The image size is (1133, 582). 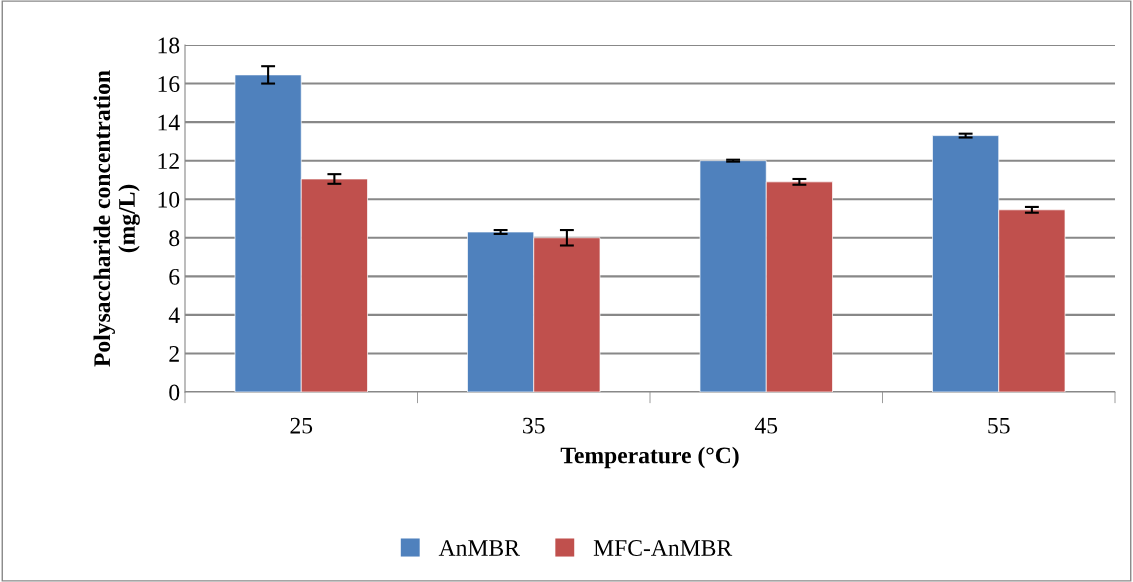 What do you see at coordinates (534, 425) in the screenshot?
I see `x-tick-label: 35` at bounding box center [534, 425].